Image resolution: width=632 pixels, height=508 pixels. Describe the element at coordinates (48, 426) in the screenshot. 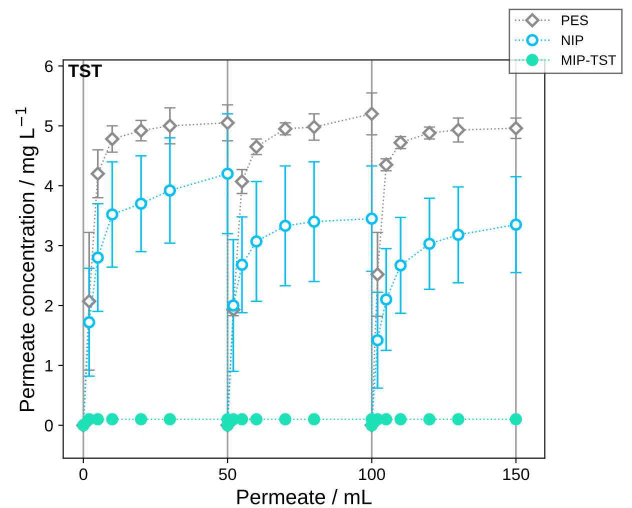

I see `y-tick-label: 0` at that location.